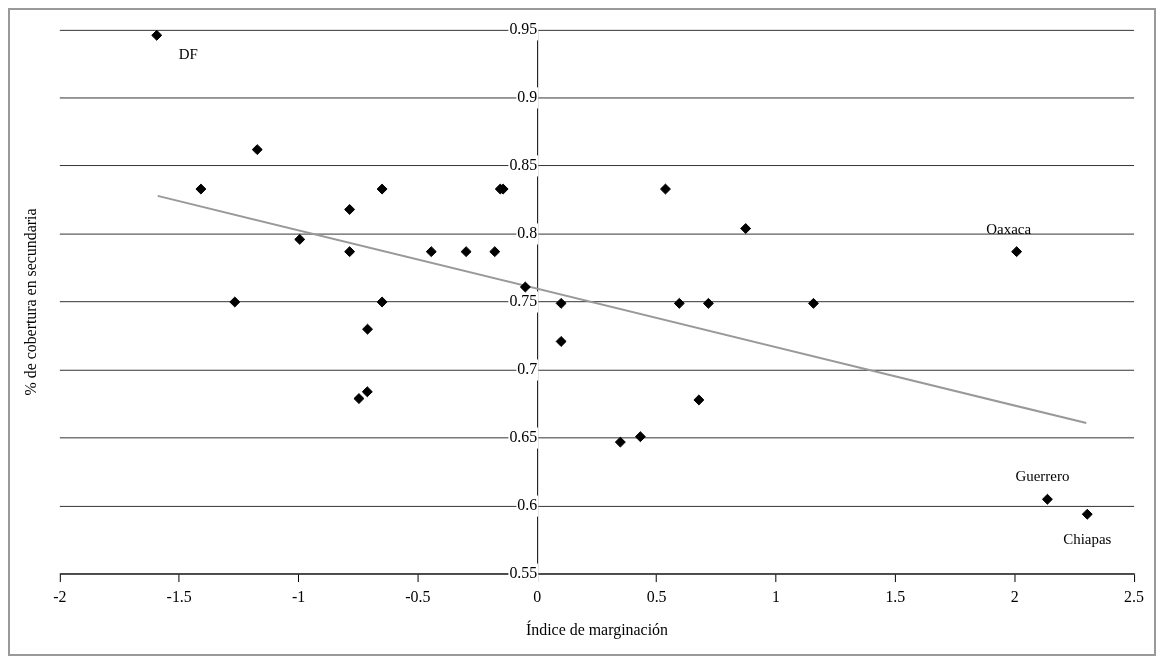 This screenshot has height=670, width=1170. I want to click on y-tick-label: 0.55, so click(523, 573).